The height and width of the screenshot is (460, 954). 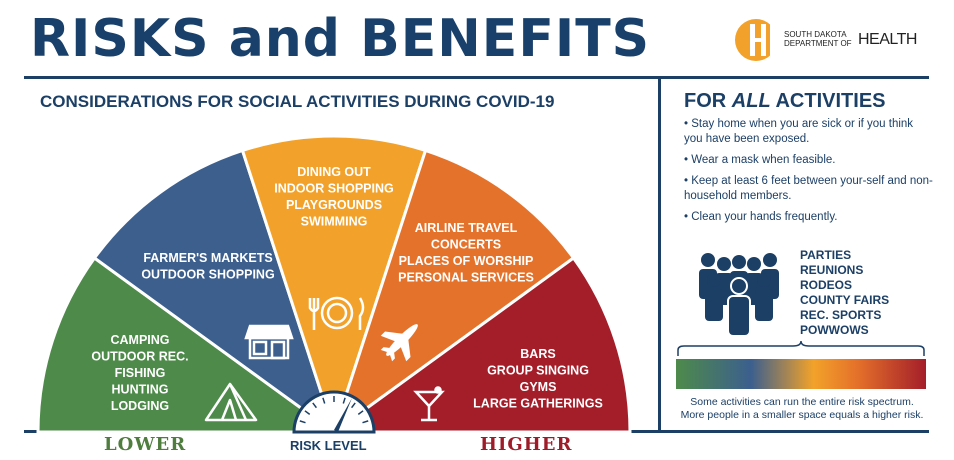 What do you see at coordinates (887, 39) in the screenshot?
I see `logo-health-text: HEALTH` at bounding box center [887, 39].